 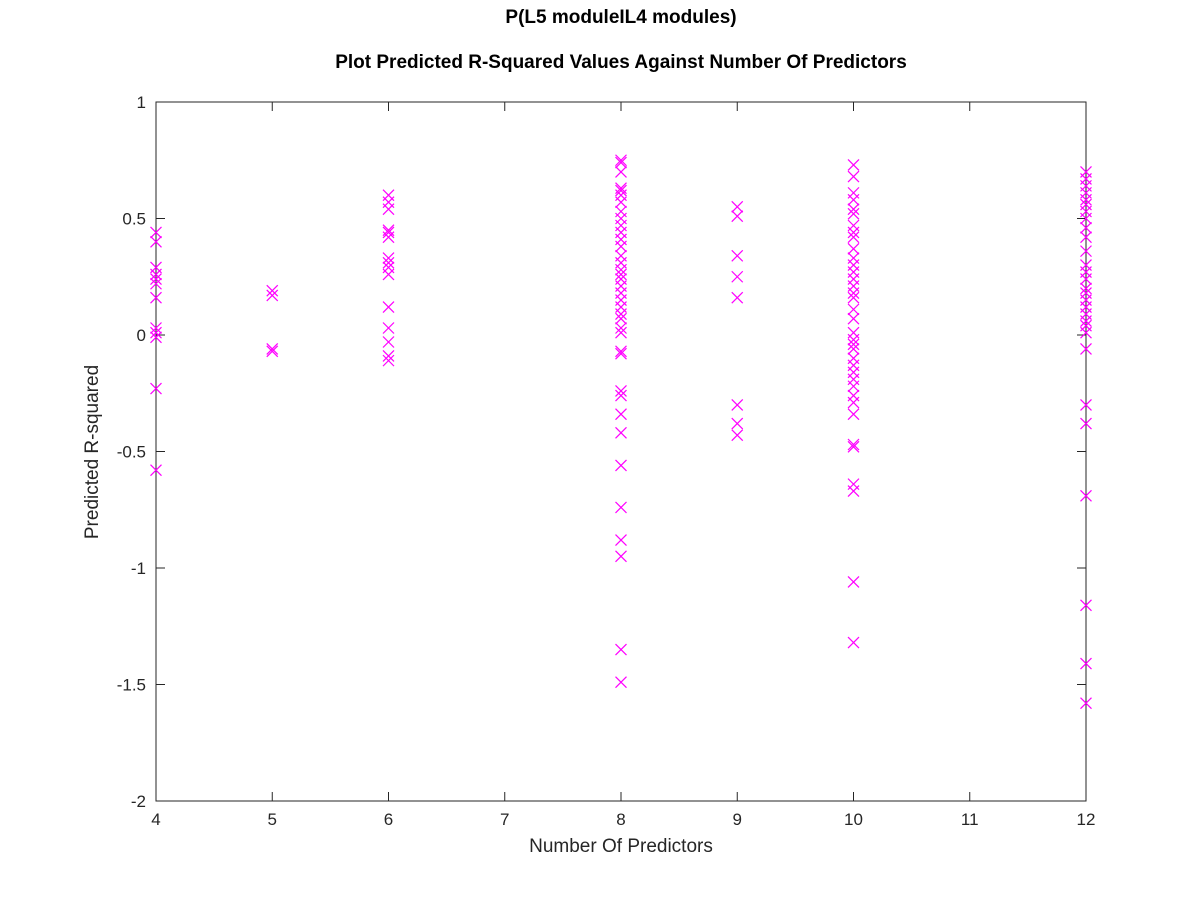 I want to click on y-tick-label: 1, so click(x=141, y=102).